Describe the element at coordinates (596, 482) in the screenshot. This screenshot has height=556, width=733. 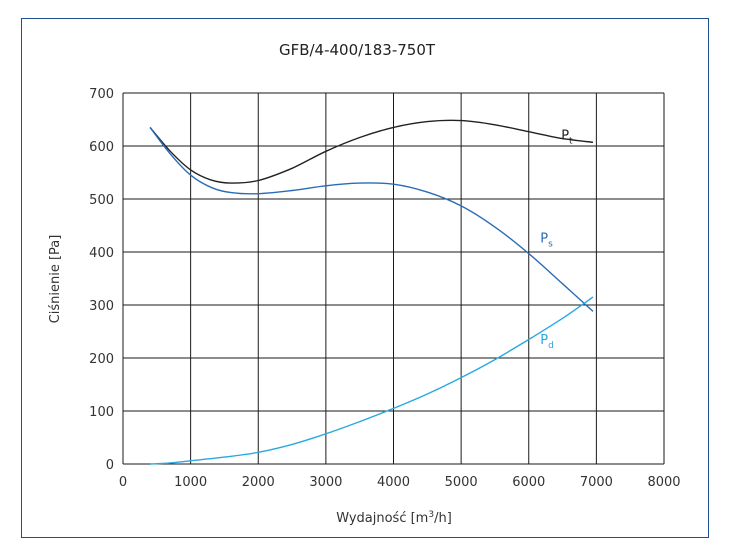
I see `x-tick-label: 7000` at that location.